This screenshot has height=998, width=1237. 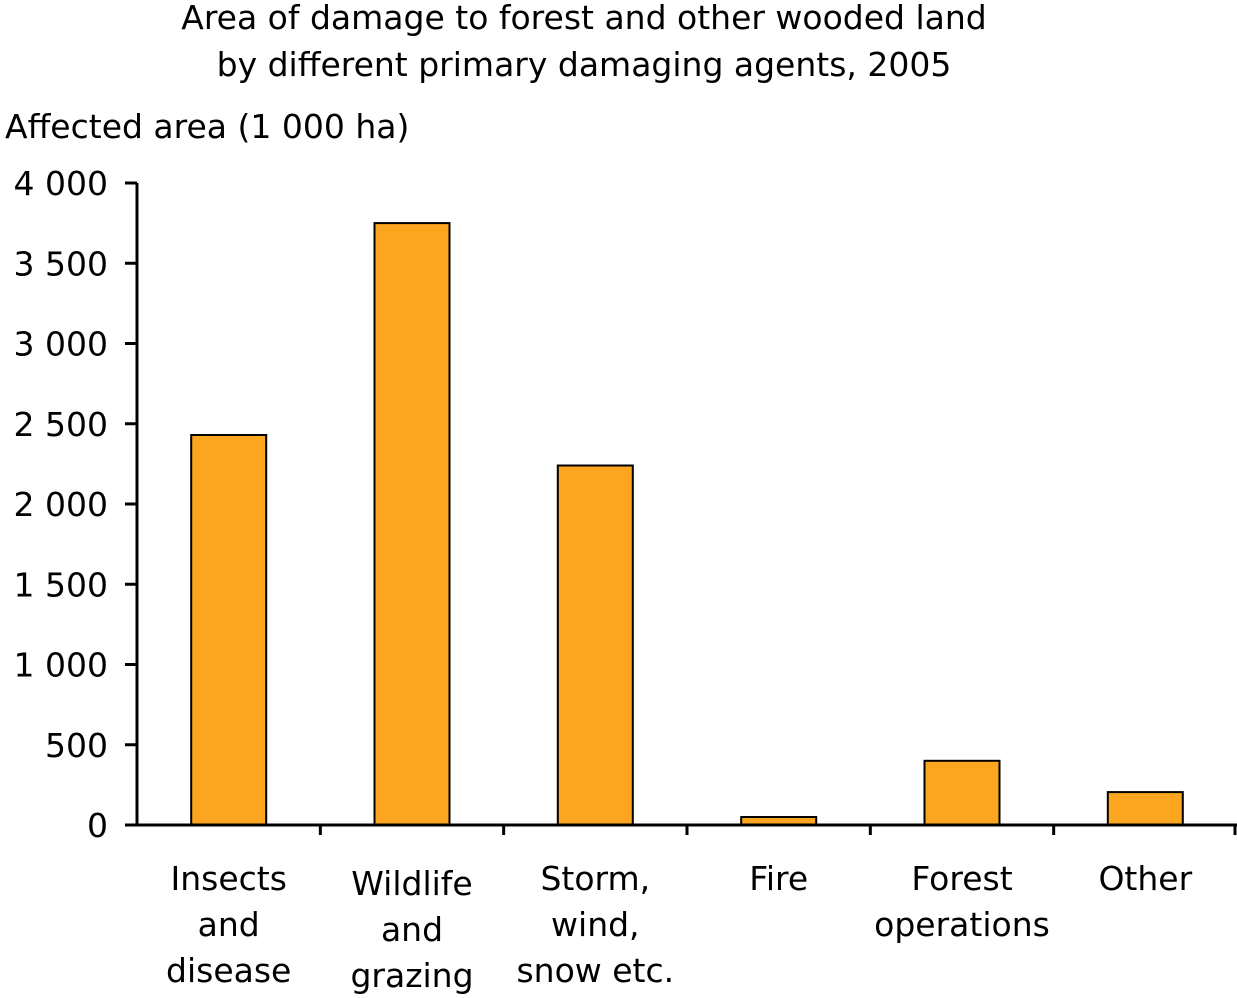 I want to click on x-tick-label: Storm, wind, snow etc., so click(x=595, y=924).